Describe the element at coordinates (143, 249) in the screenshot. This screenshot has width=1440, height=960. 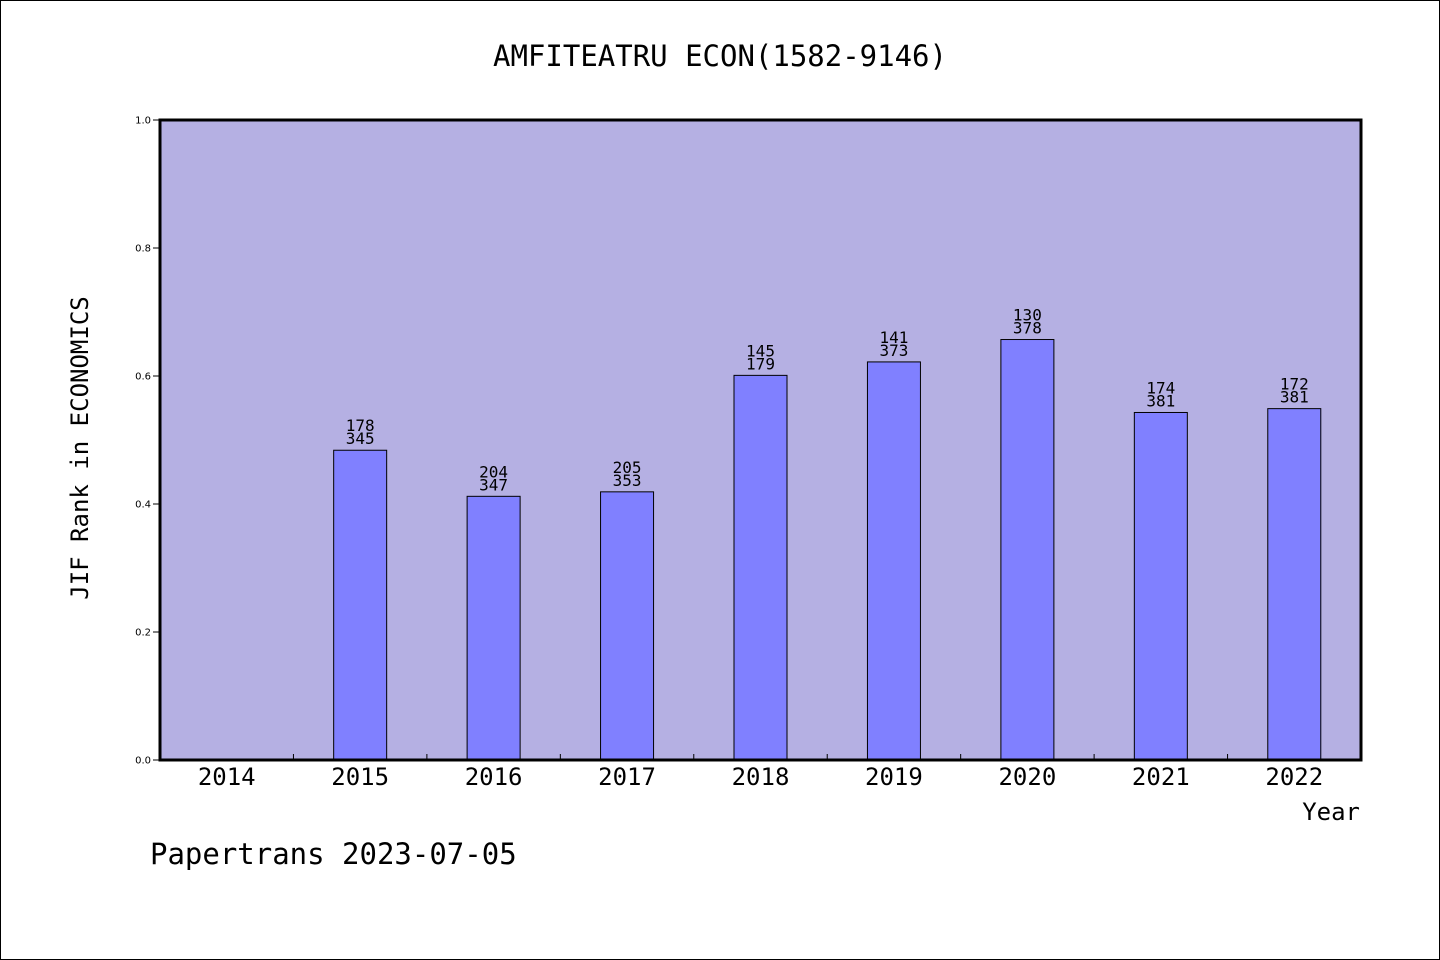
I see `y-tick-label: 0.8` at that location.